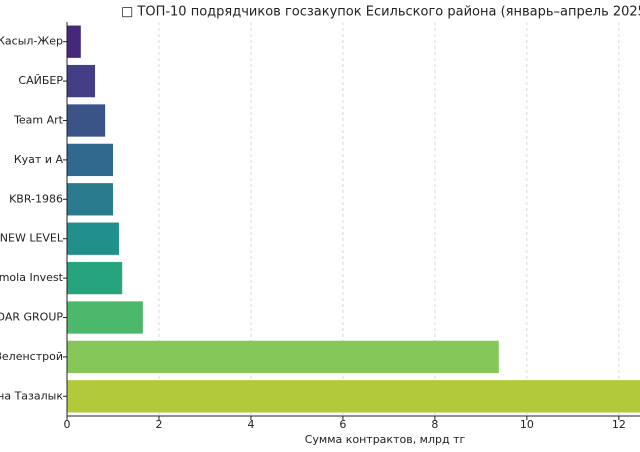 This screenshot has width=640, height=452. I want to click on y-tick-label: Куат и А, so click(39, 159).